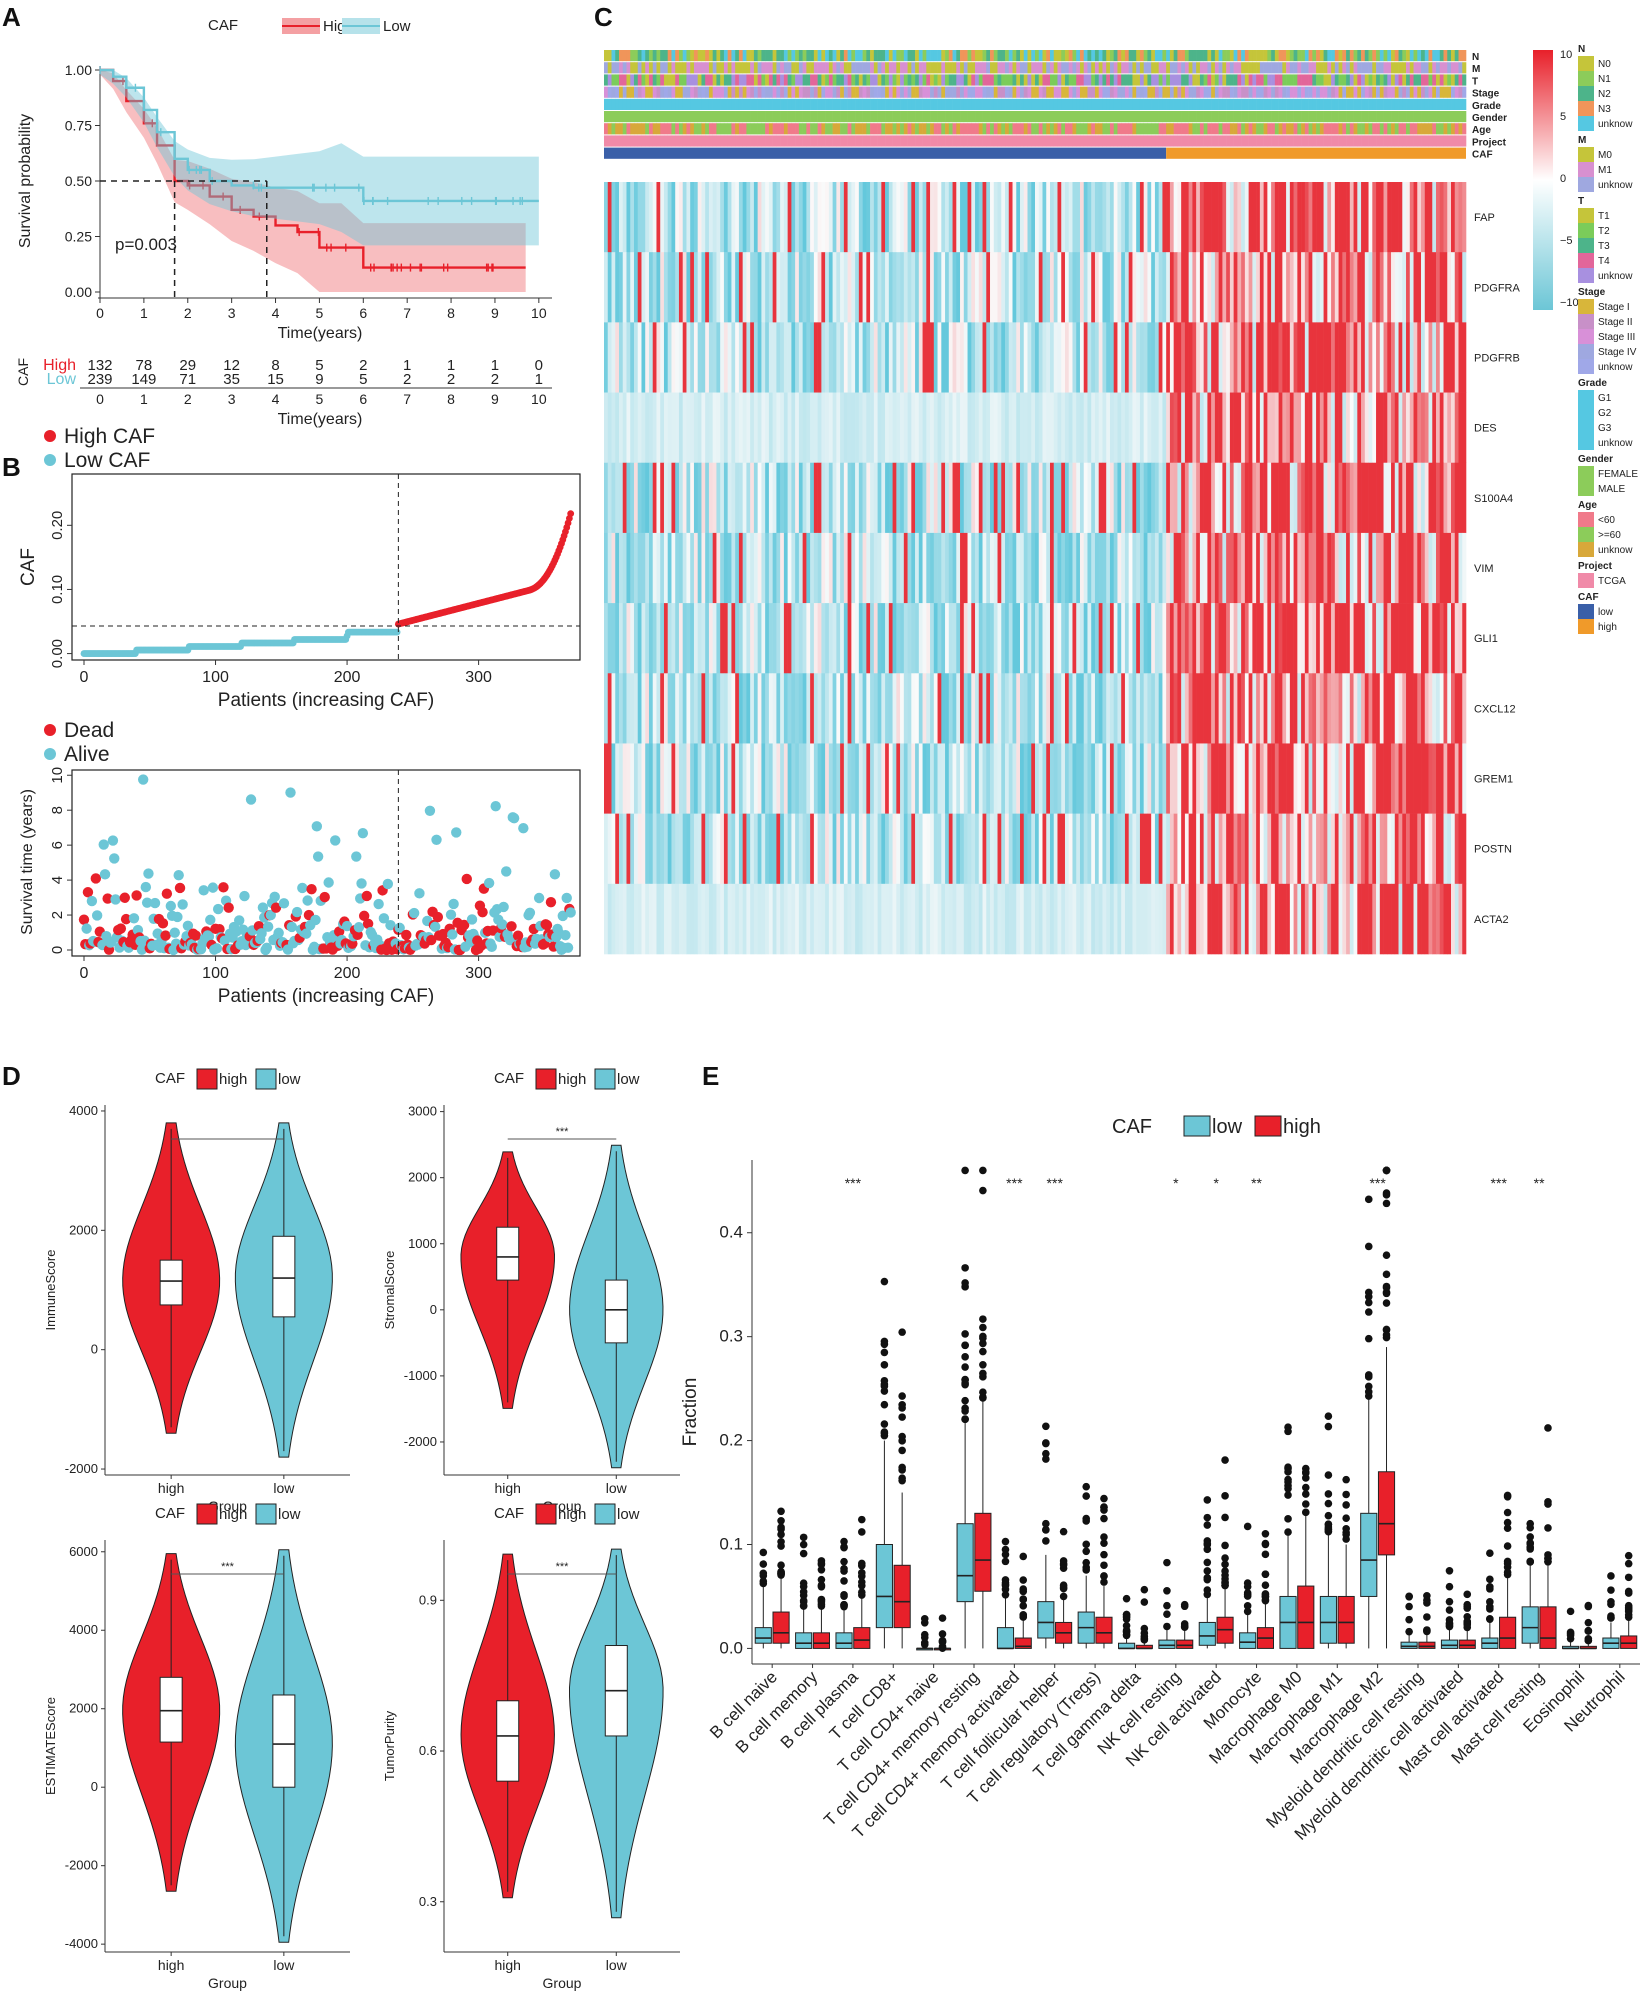 The height and width of the screenshot is (1994, 1648). Describe the element at coordinates (407, 365) in the screenshot. I see `risk-count: 1` at that location.